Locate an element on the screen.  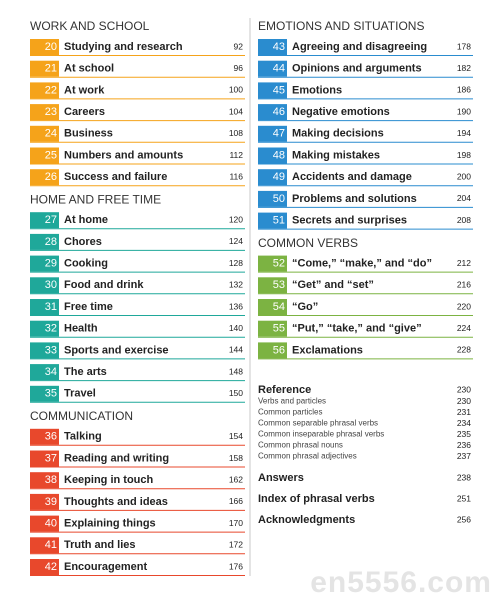
back-title: Answers is located at coordinates (281, 478).